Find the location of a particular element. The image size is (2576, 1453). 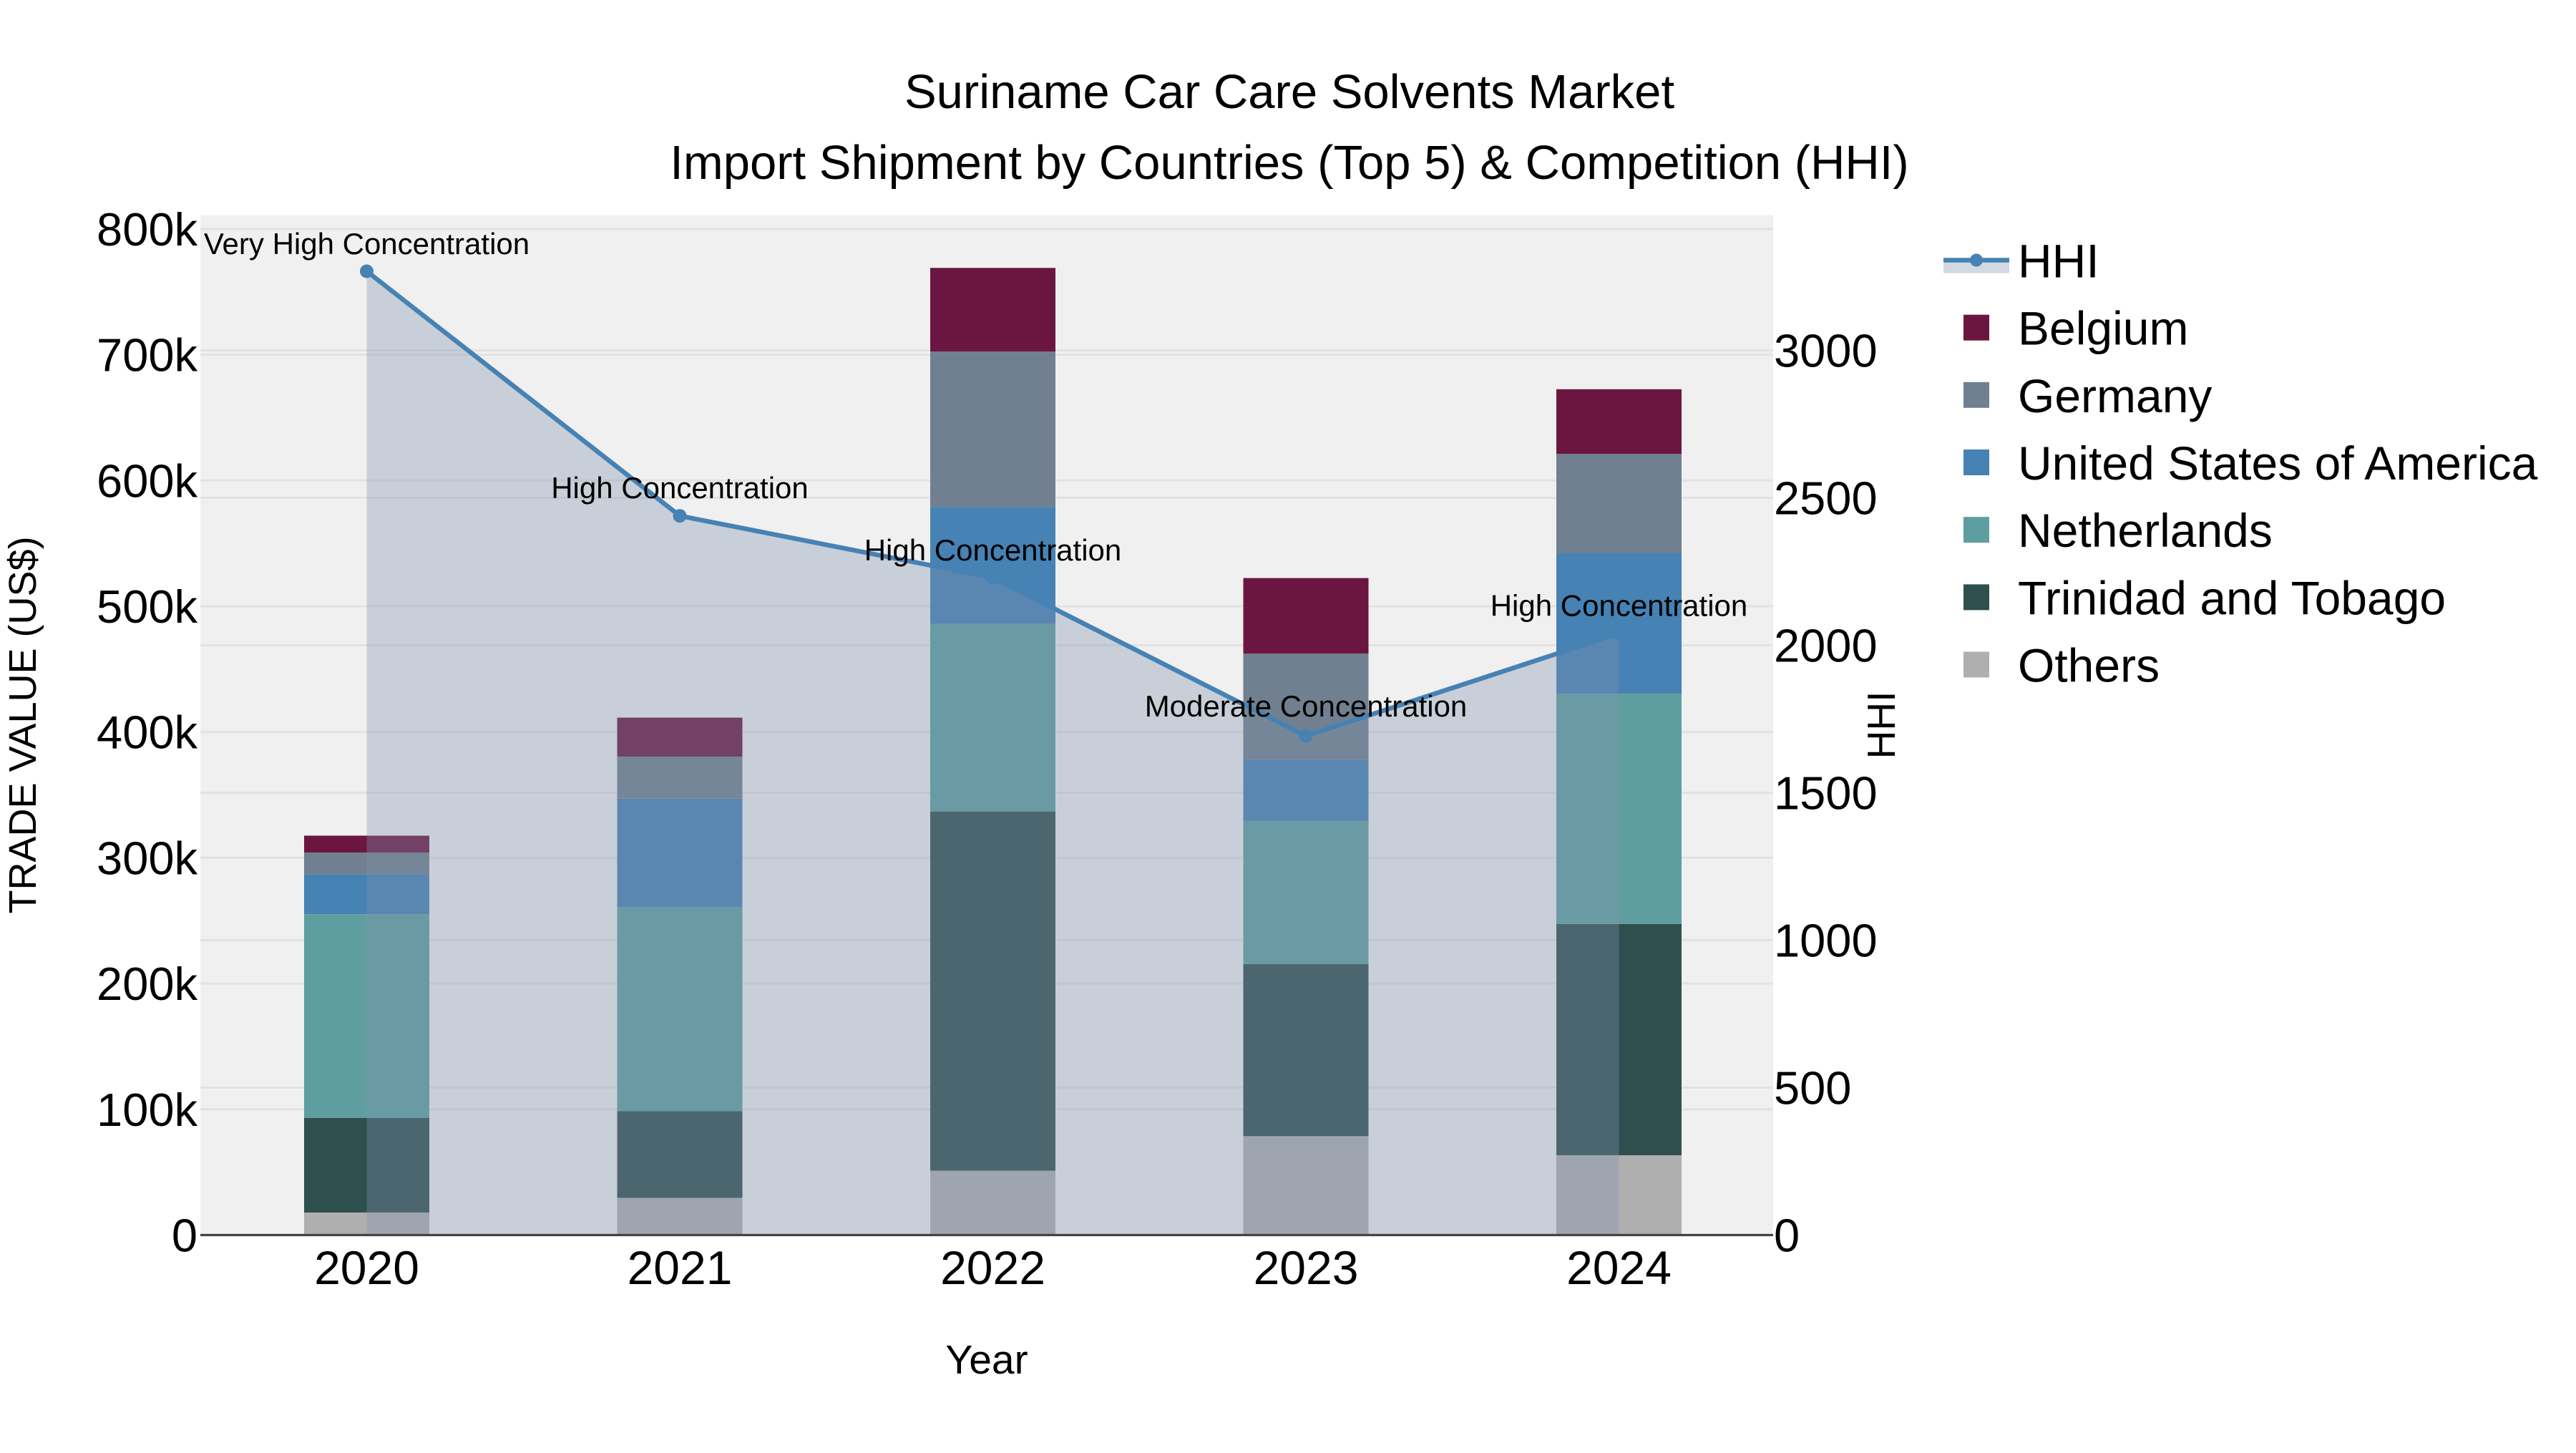

svg-text: 200k is located at coordinates (147, 984).